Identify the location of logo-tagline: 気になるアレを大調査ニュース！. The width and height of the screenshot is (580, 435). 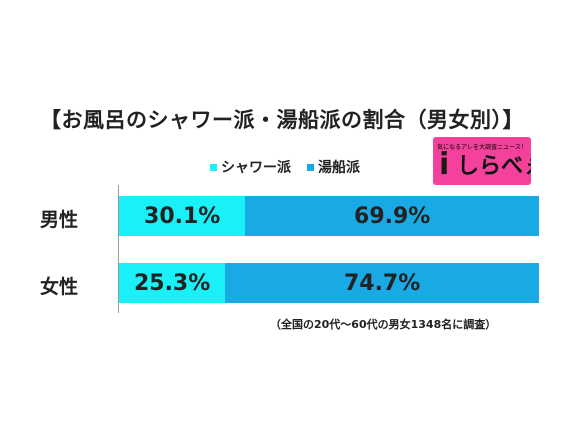
(482, 147).